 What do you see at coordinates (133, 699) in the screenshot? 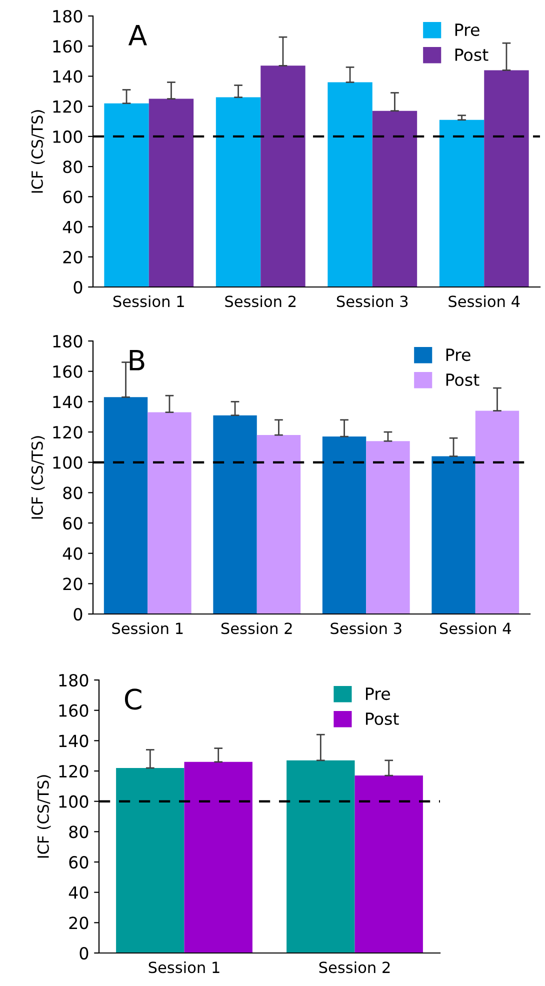
I see `chart-title: C` at bounding box center [133, 699].